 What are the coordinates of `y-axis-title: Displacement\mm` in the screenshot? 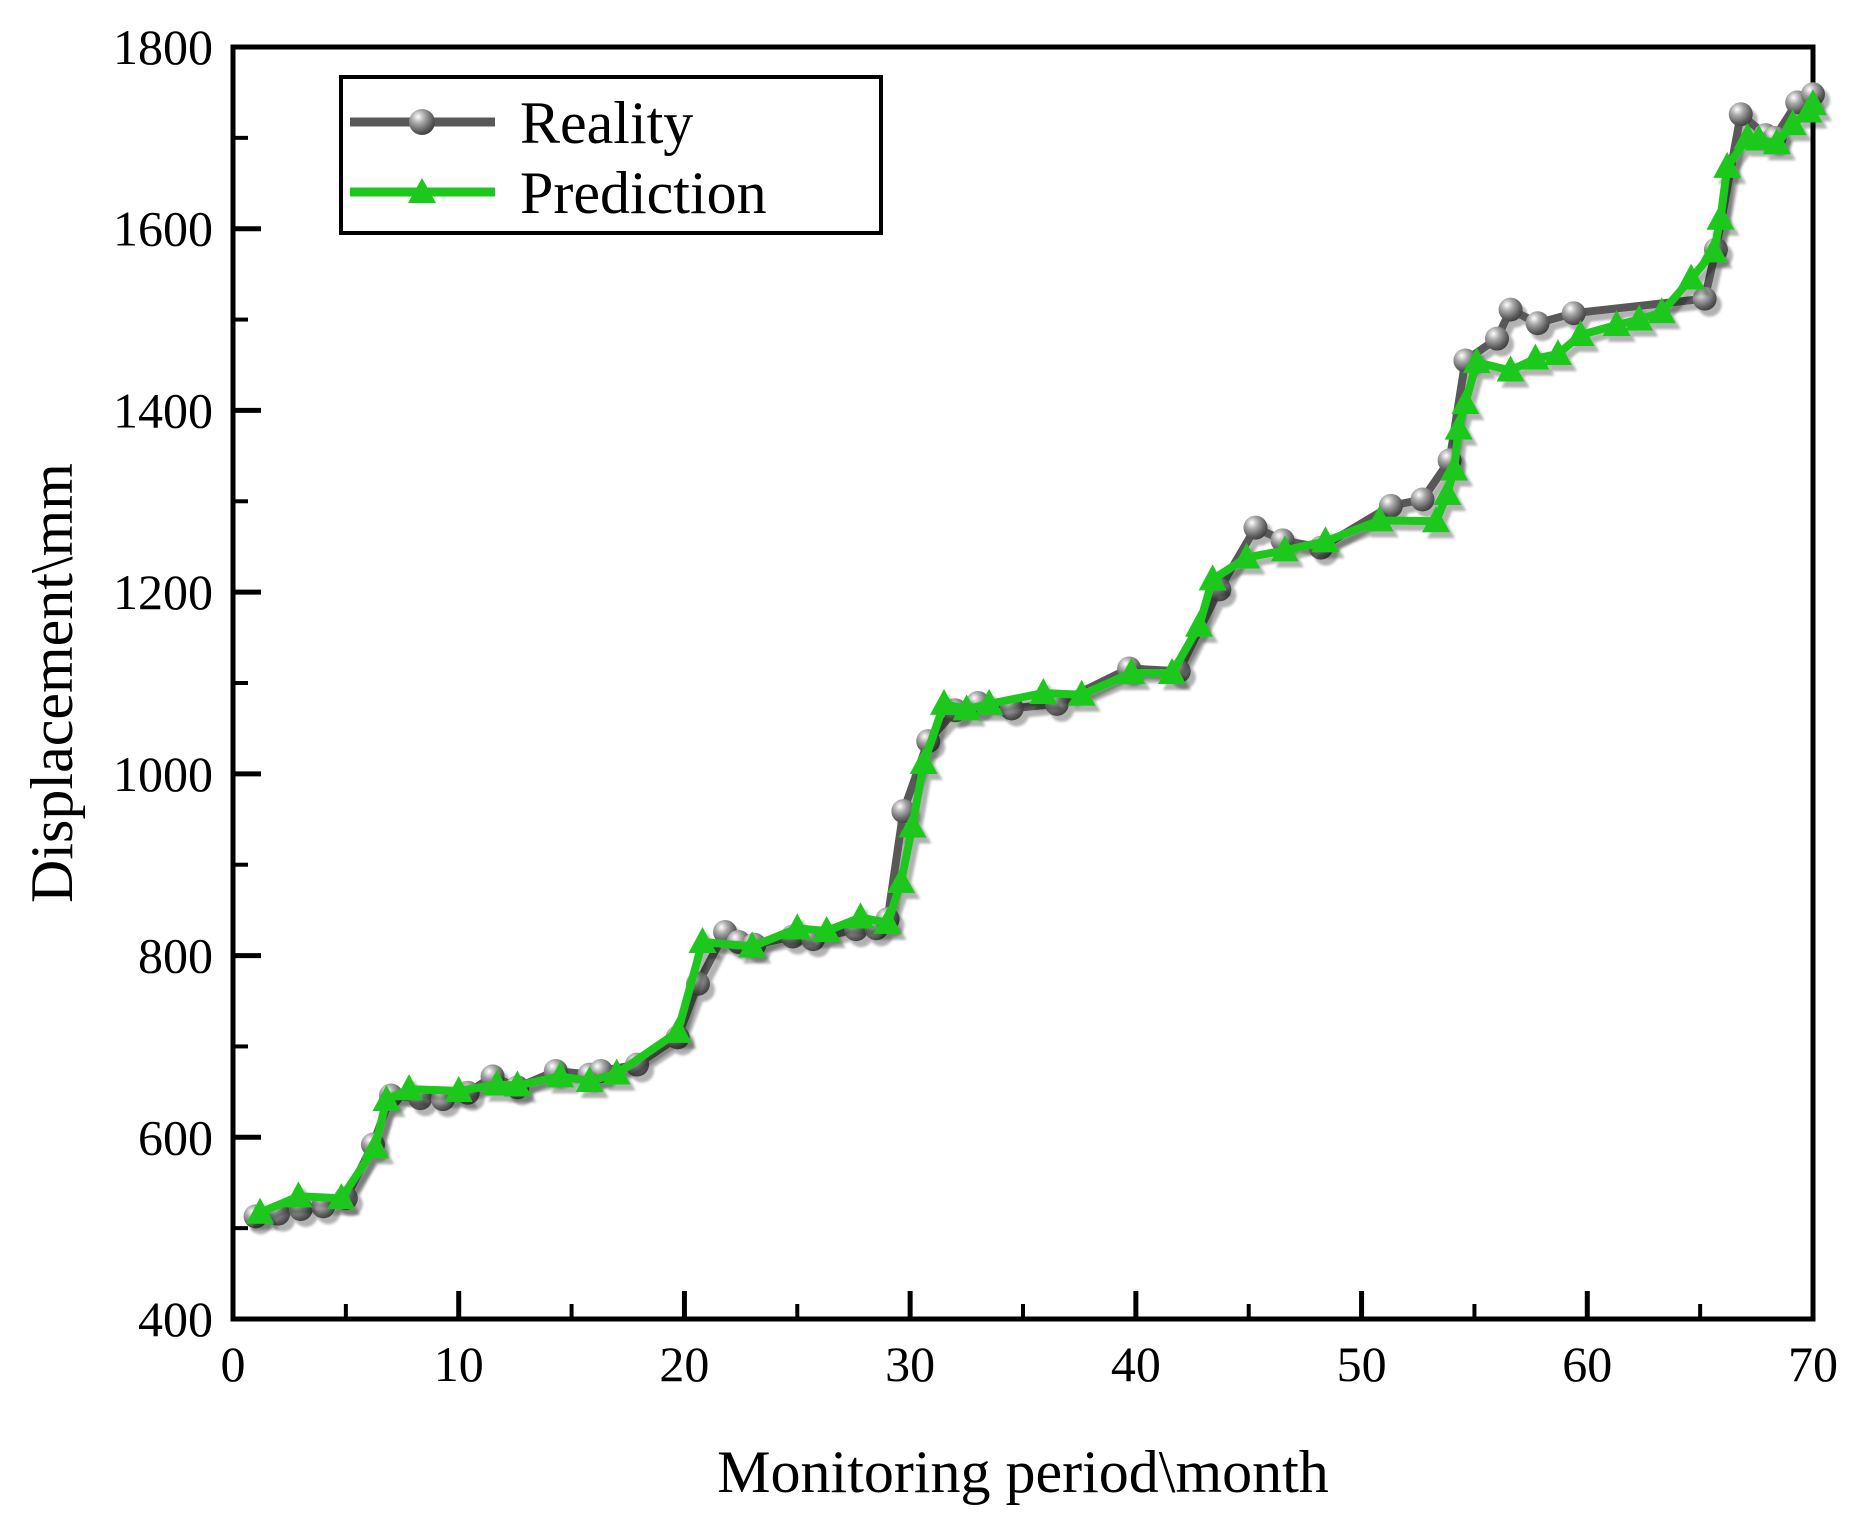 It's located at (52, 683).